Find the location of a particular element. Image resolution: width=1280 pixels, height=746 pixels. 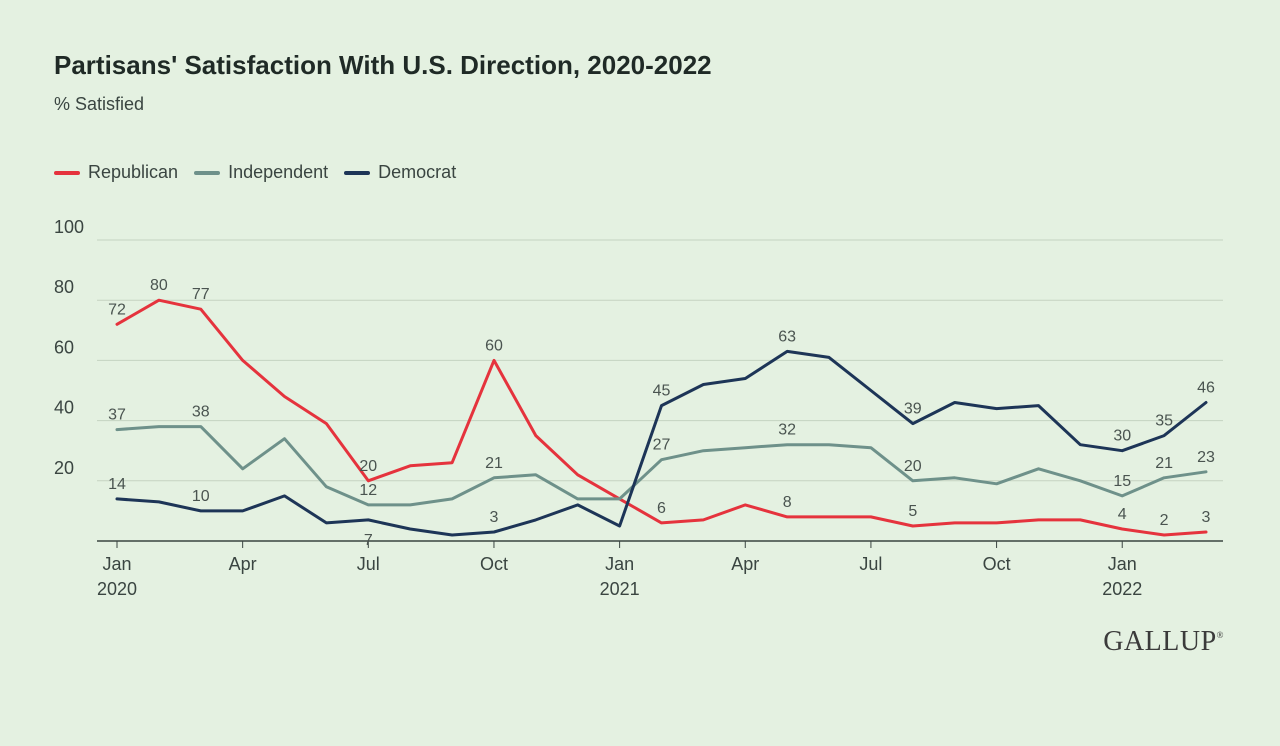

logo-text: GALLUP is located at coordinates (1160, 641).